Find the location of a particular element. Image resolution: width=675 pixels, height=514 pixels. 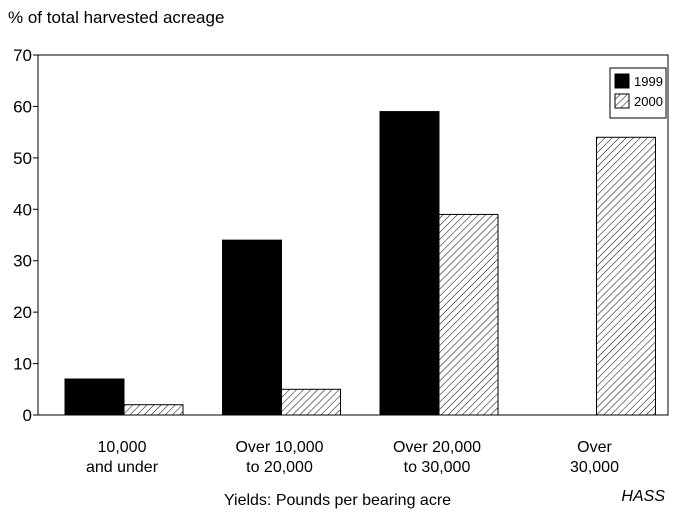

x-category-label: Over 10,000 to 20,000 is located at coordinates (279, 457).